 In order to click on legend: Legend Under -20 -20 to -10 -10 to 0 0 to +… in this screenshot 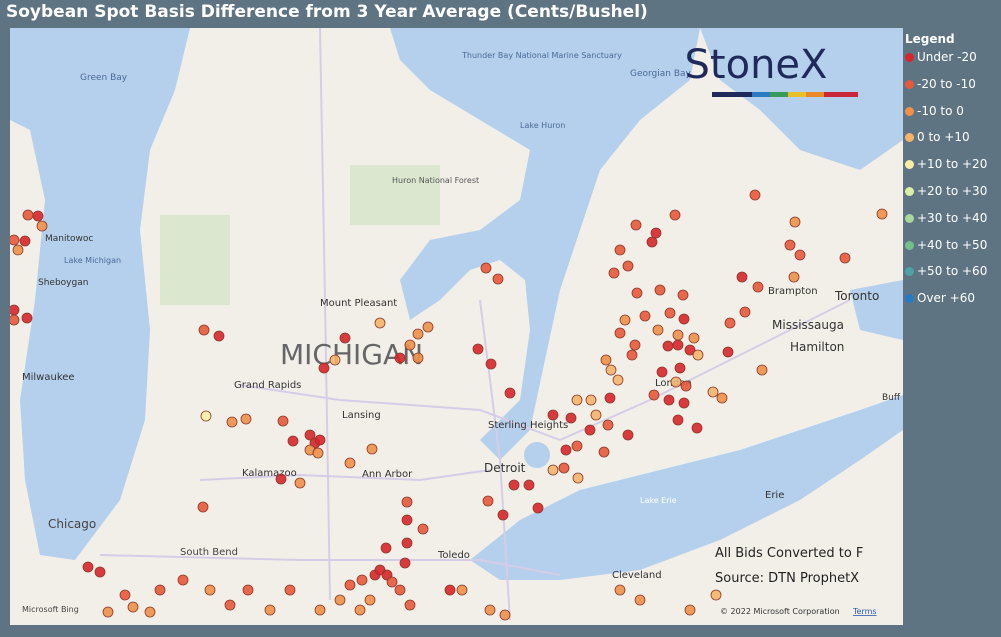, I will do `click(946, 175)`.